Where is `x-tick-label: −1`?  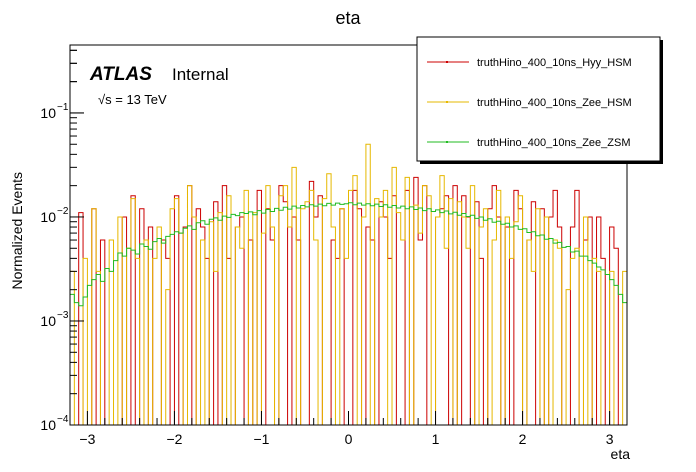
x-tick-label: −1 is located at coordinates (261, 439).